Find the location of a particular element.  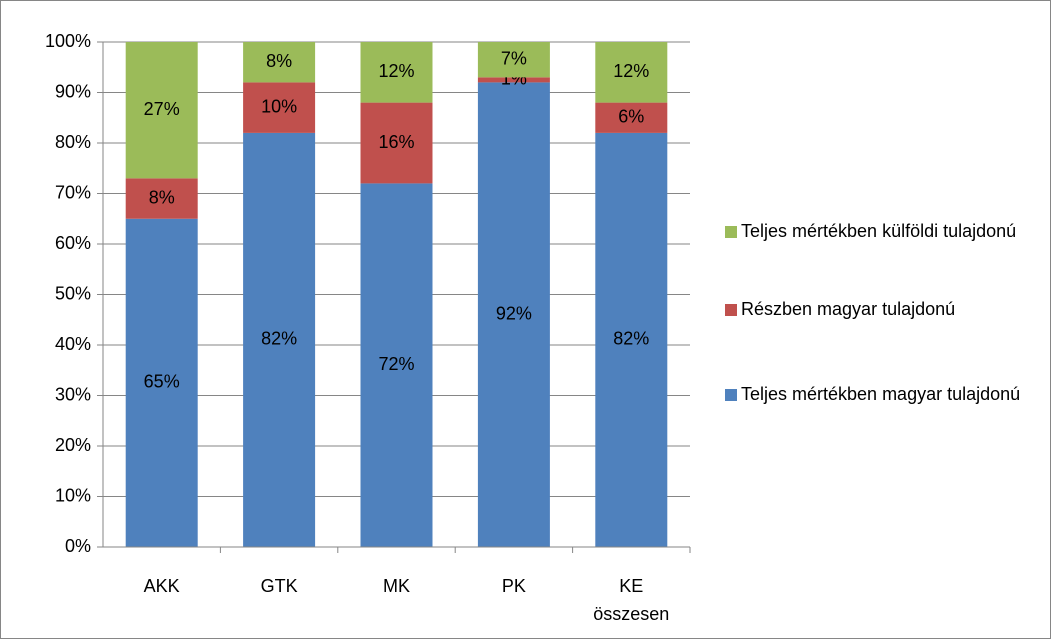

y-tick-label: 50% is located at coordinates (73, 293).